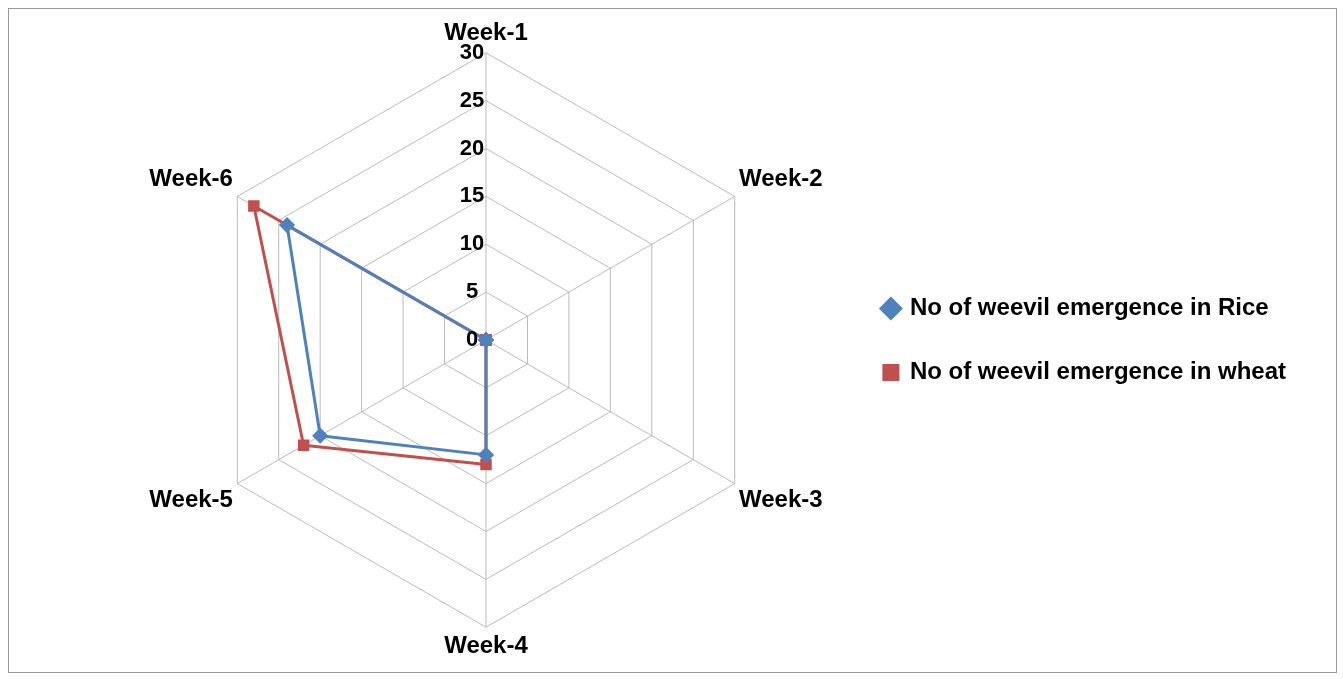 This screenshot has width=1343, height=679. What do you see at coordinates (472, 147) in the screenshot?
I see `y-tick-label: 20` at bounding box center [472, 147].